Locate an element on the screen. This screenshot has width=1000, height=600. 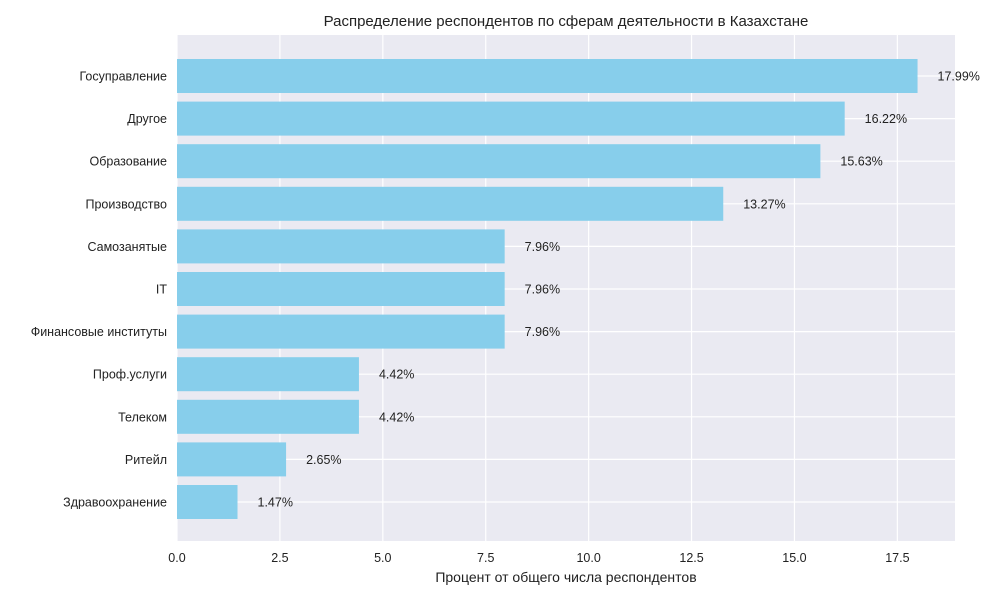
category-label: Здравоохранение is located at coordinates (115, 503).